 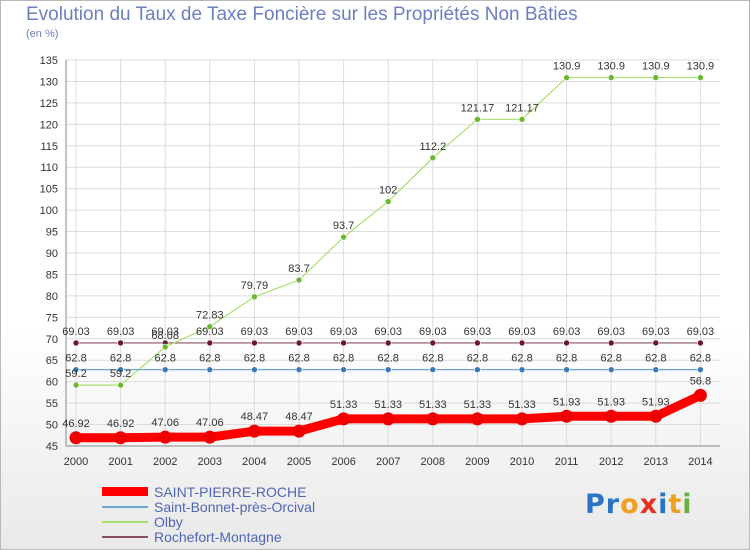 What do you see at coordinates (49, 190) in the screenshot?
I see `y-tick-label: 105` at bounding box center [49, 190].